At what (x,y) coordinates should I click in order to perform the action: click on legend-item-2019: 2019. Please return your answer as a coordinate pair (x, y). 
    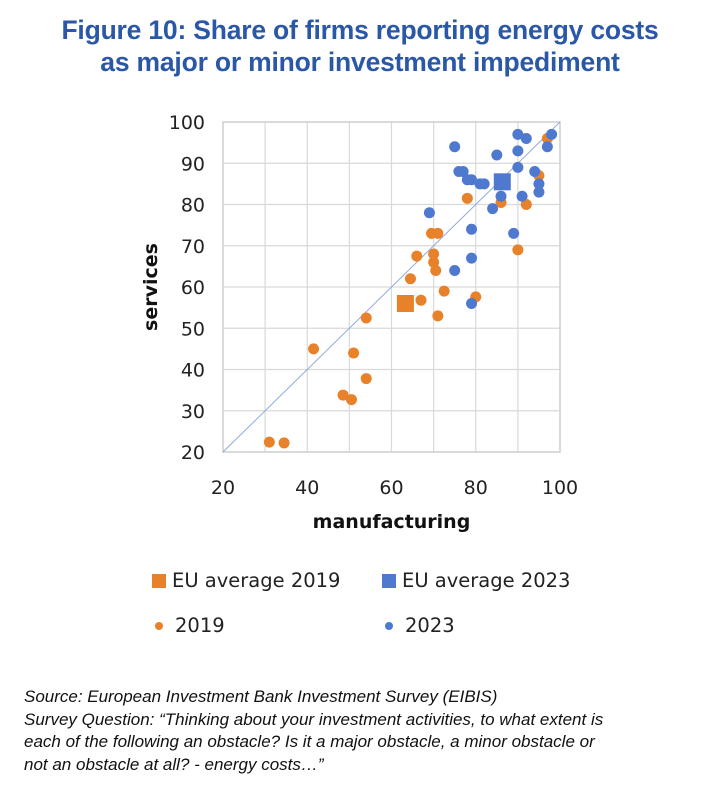
    Looking at the image, I should click on (188, 625).